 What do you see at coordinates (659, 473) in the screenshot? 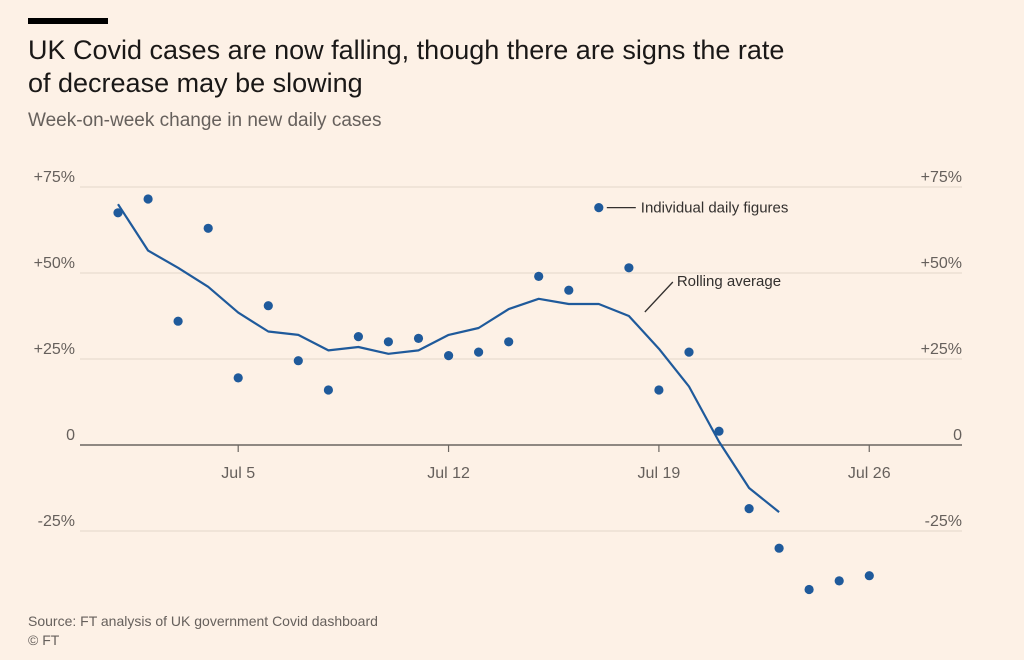
I see `x-tick-label: Jul 19` at bounding box center [659, 473].